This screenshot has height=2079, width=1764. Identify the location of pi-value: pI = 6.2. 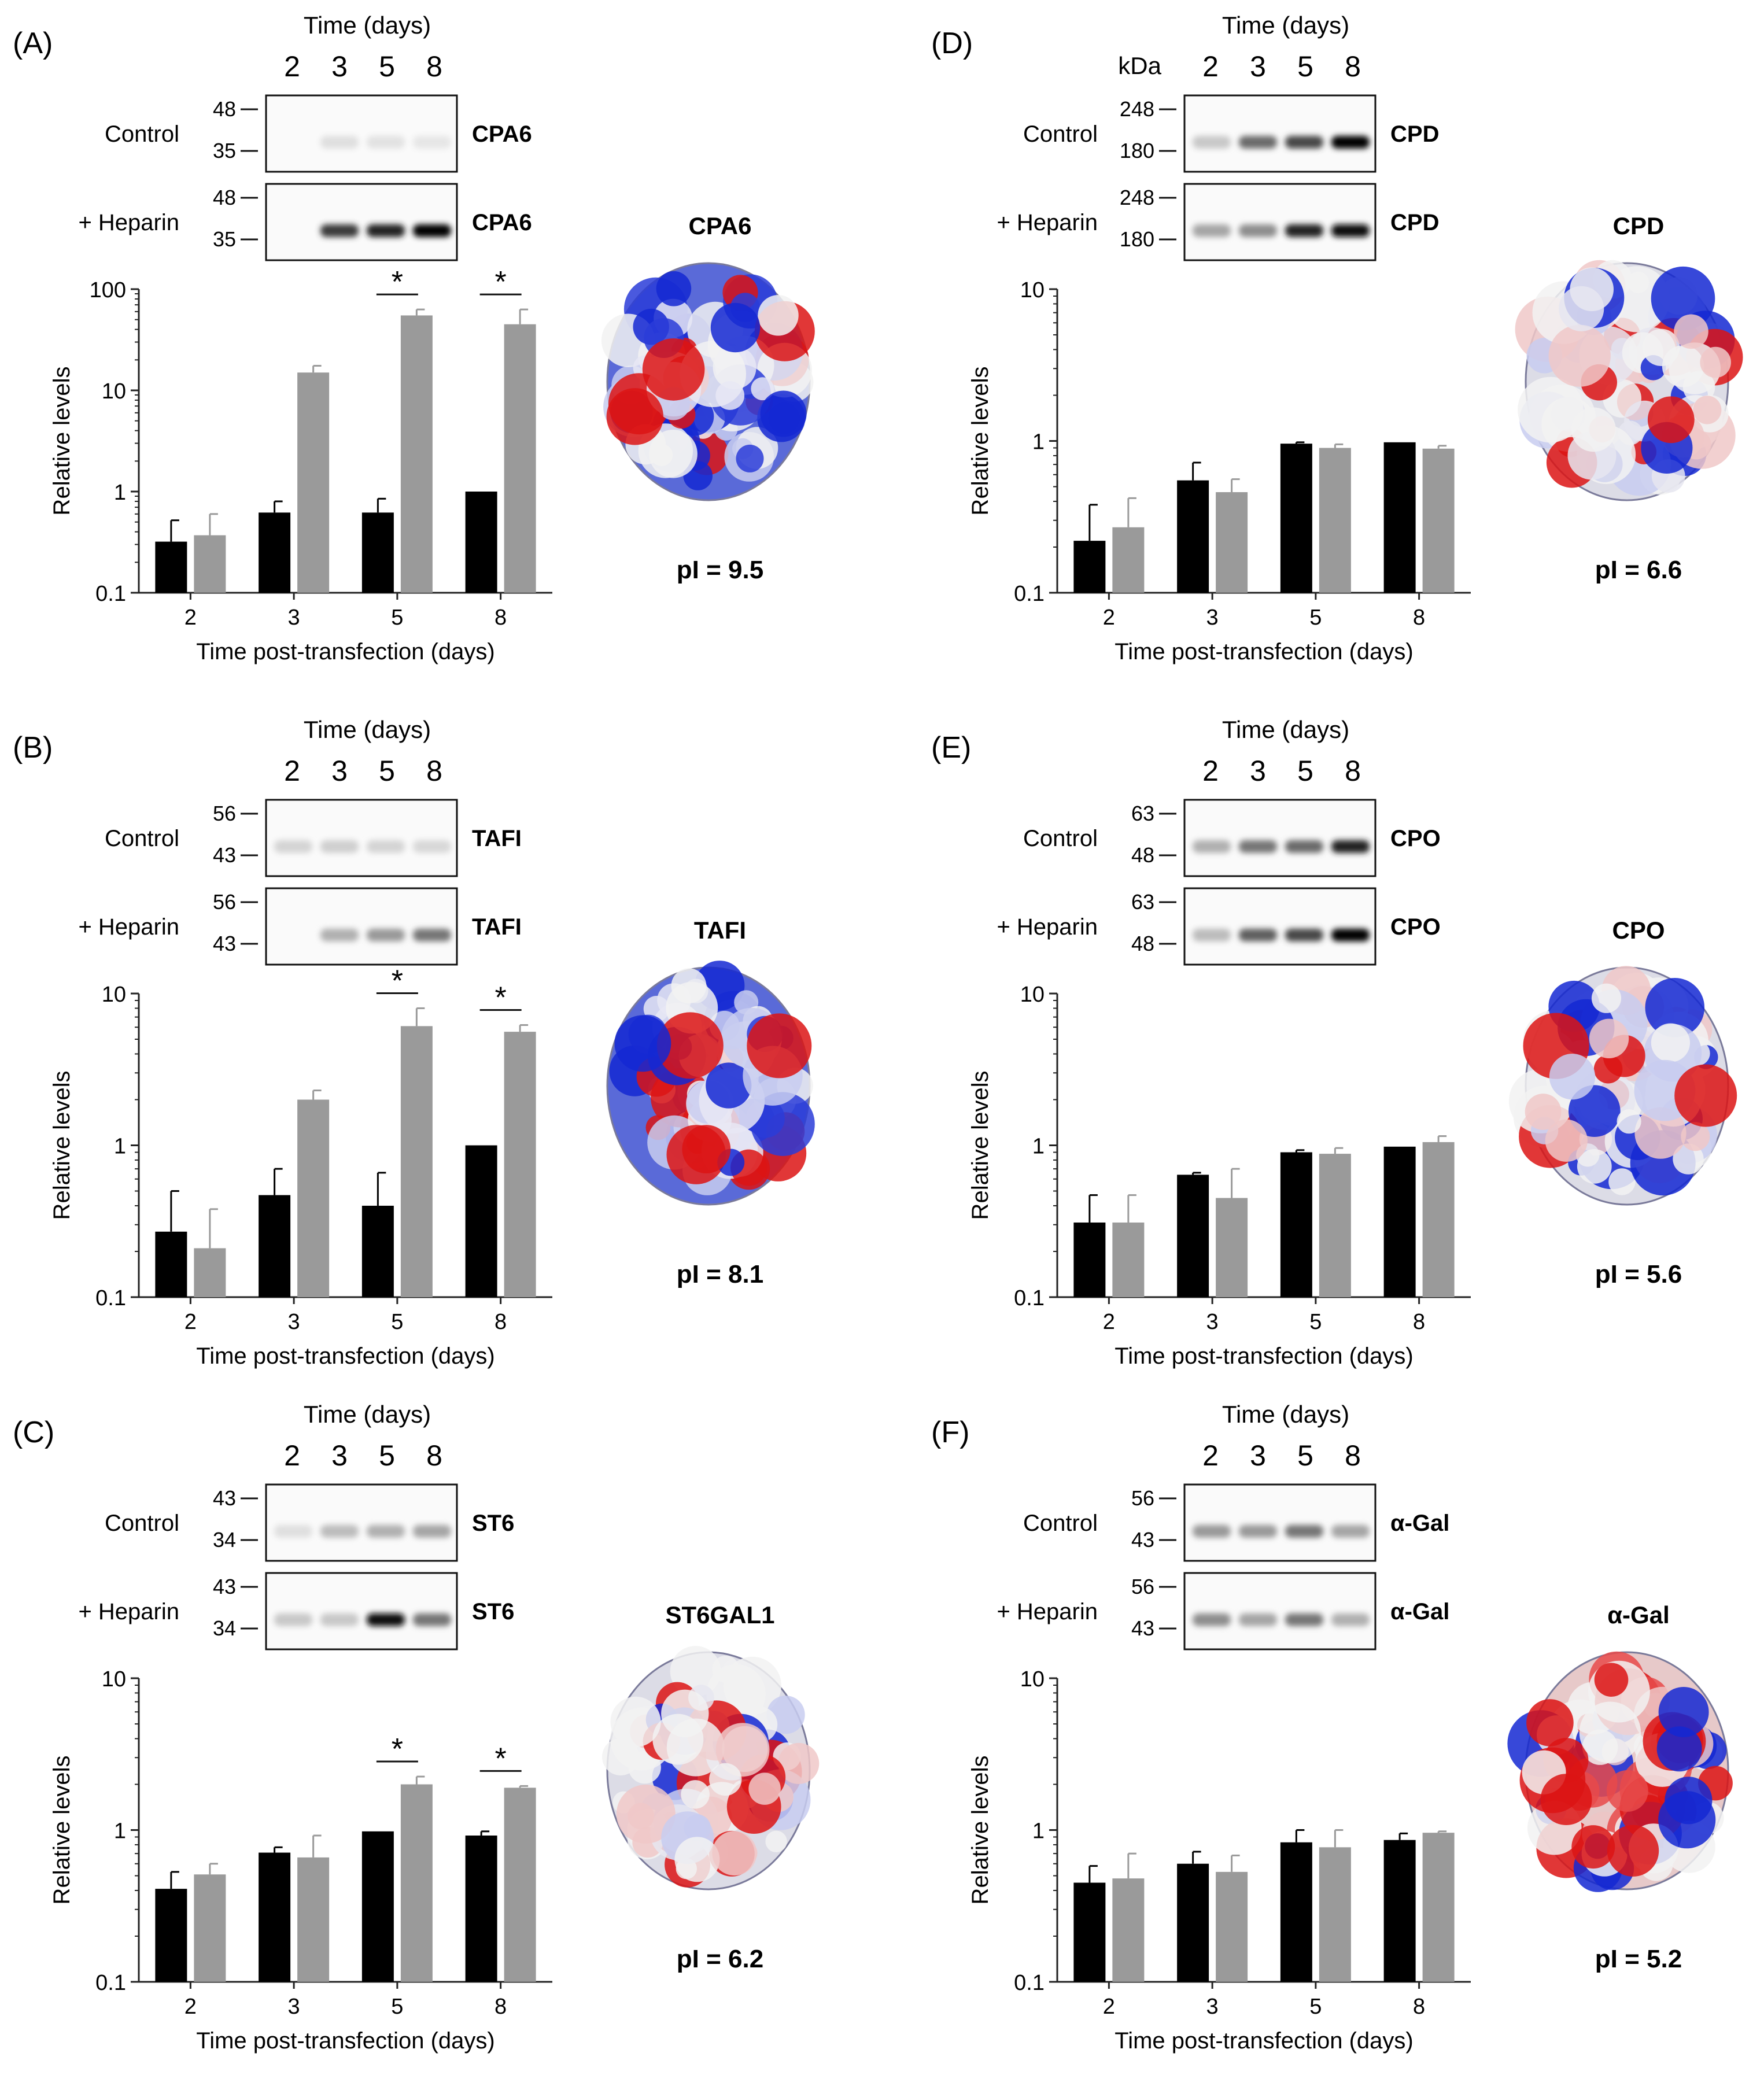
(720, 1959).